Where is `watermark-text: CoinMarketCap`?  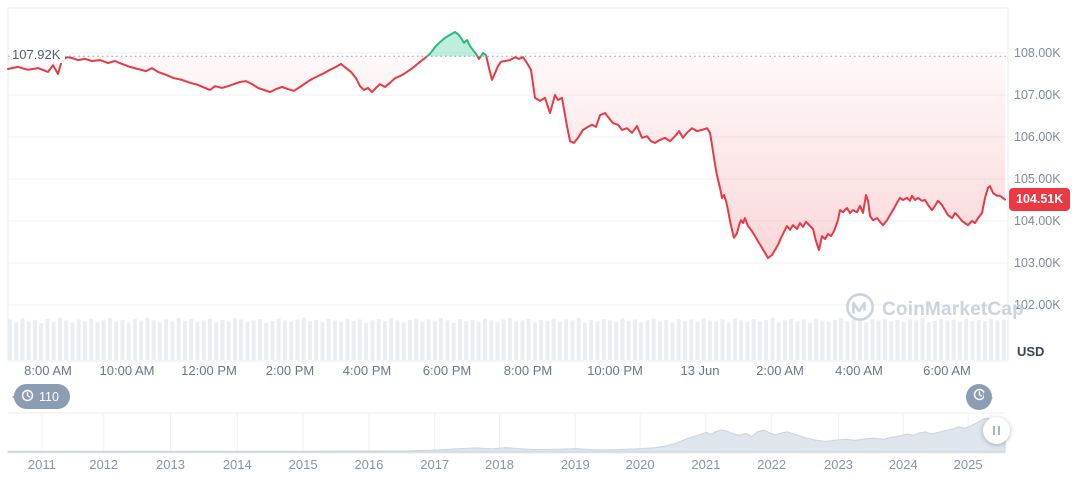
watermark-text: CoinMarketCap is located at coordinates (953, 309).